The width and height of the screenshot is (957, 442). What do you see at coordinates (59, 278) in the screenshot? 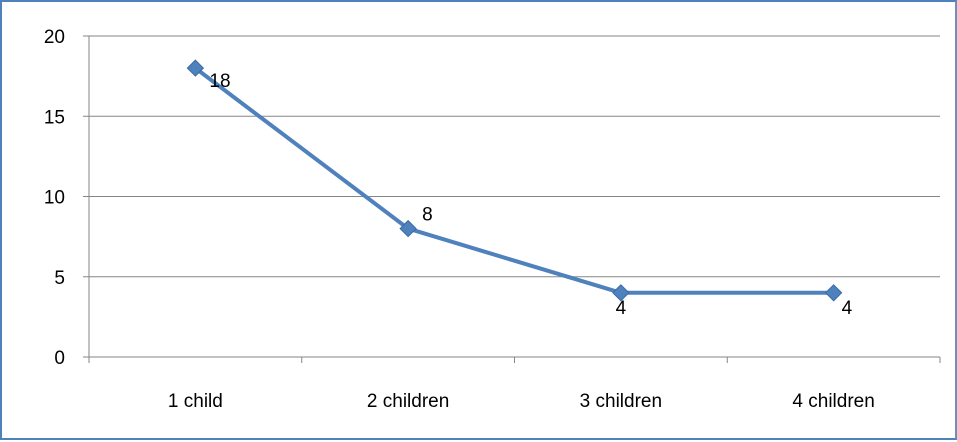
I see `y-tick-label: 5` at bounding box center [59, 278].